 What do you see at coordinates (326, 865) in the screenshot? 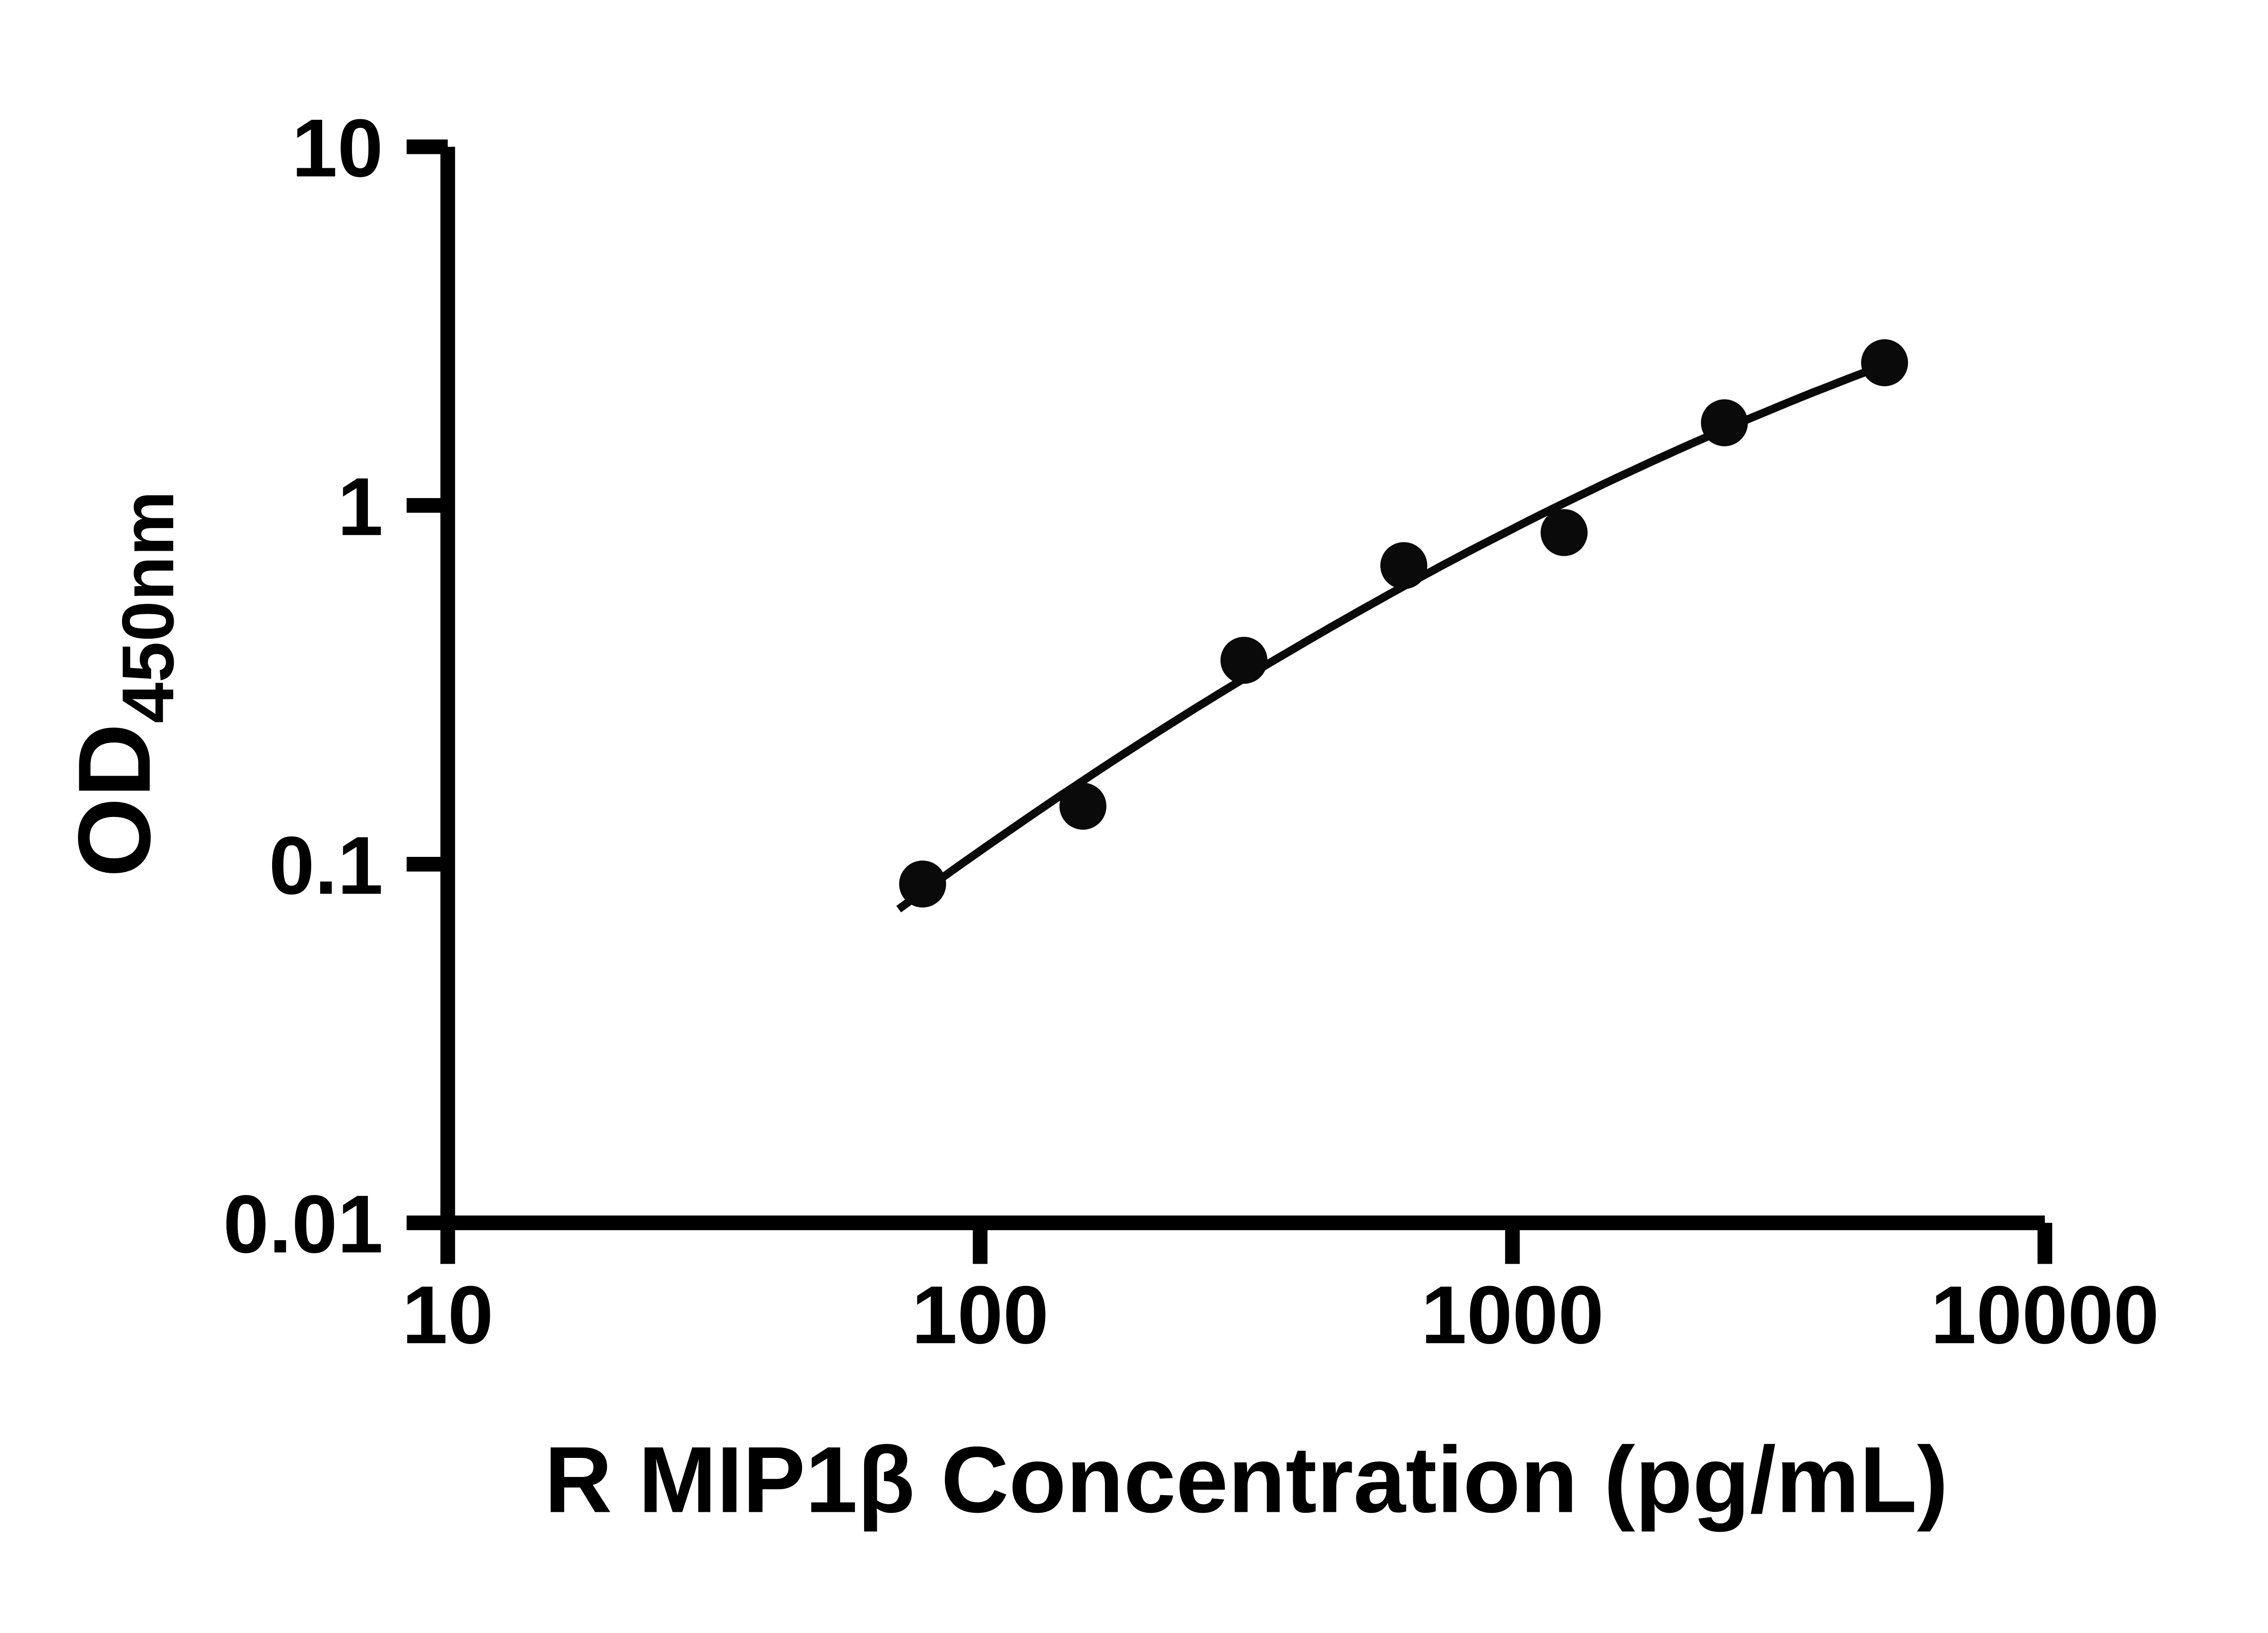
I see `y-tick-label: 0.1` at bounding box center [326, 865].